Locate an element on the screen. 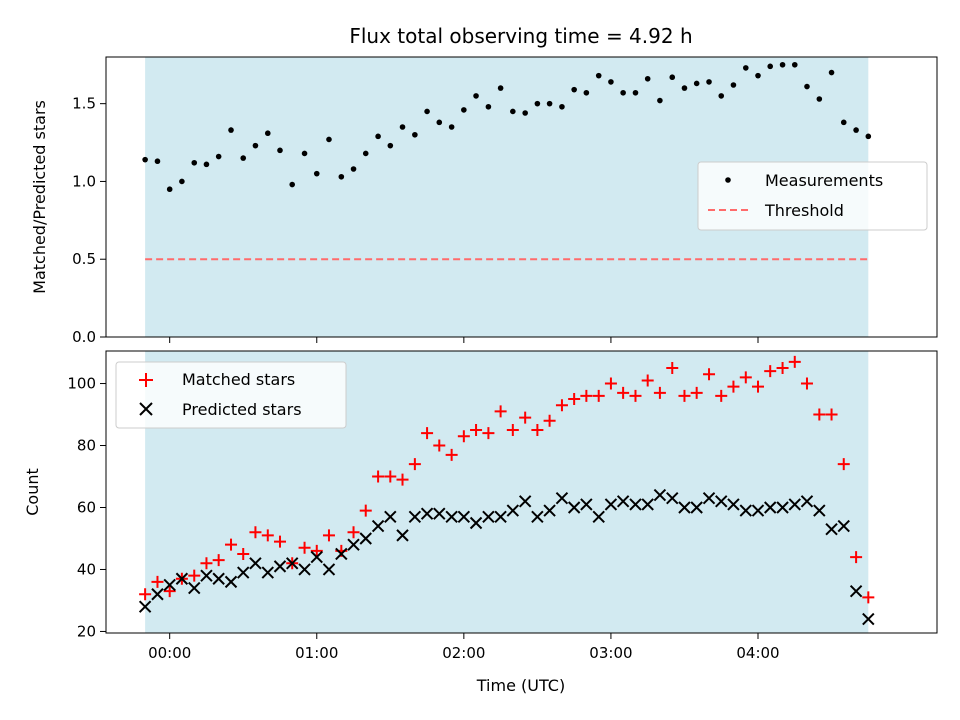  count-y-axis-label: Count is located at coordinates (32, 492).